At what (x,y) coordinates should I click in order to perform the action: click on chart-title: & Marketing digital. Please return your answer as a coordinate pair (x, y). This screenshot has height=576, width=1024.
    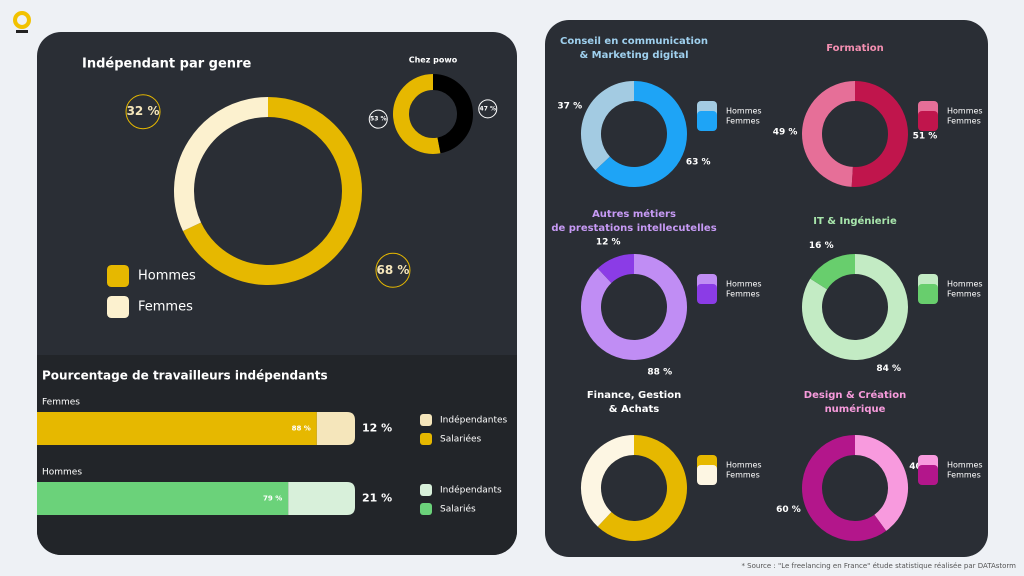
    Looking at the image, I should click on (633, 55).